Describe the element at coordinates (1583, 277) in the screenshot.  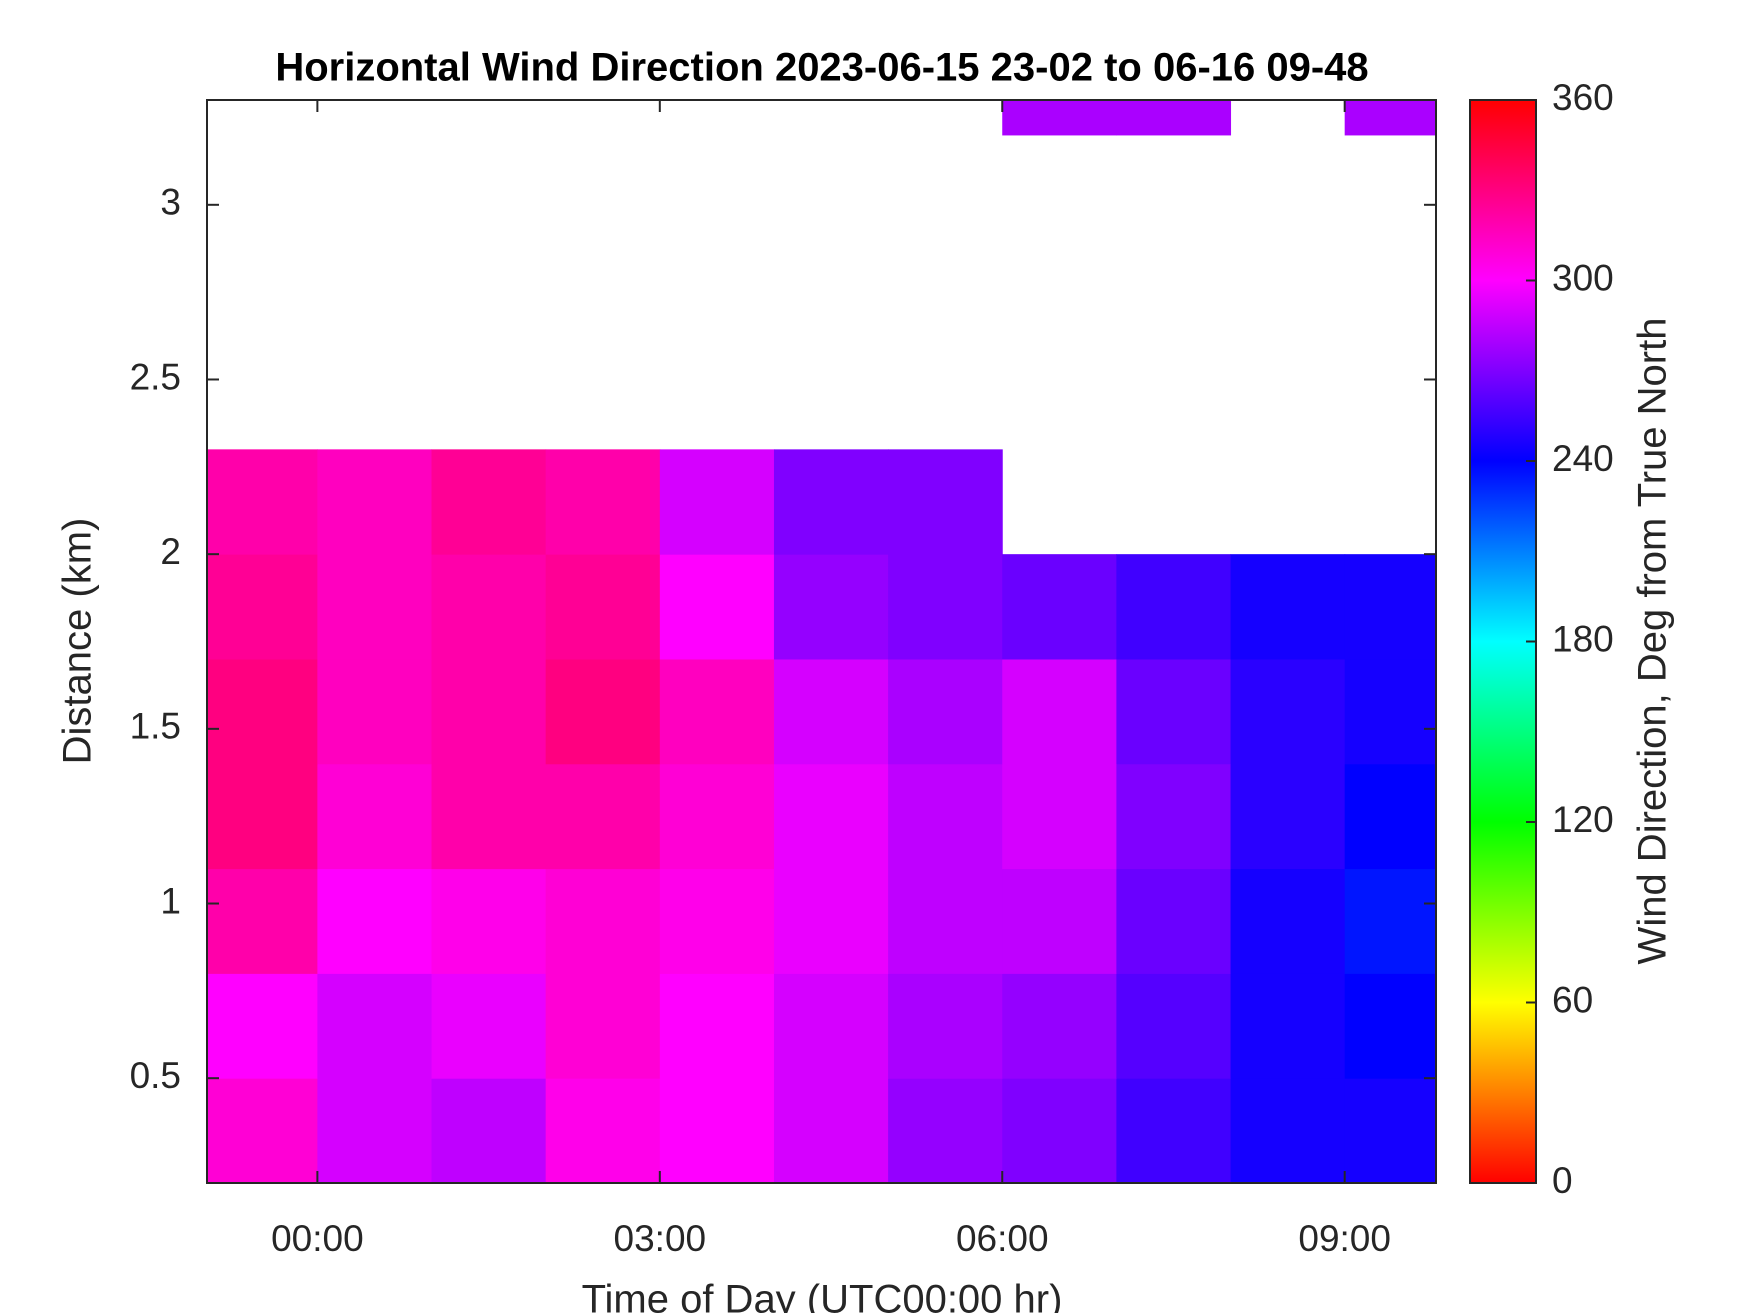
I see `colorbar-tick-label: 300` at that location.